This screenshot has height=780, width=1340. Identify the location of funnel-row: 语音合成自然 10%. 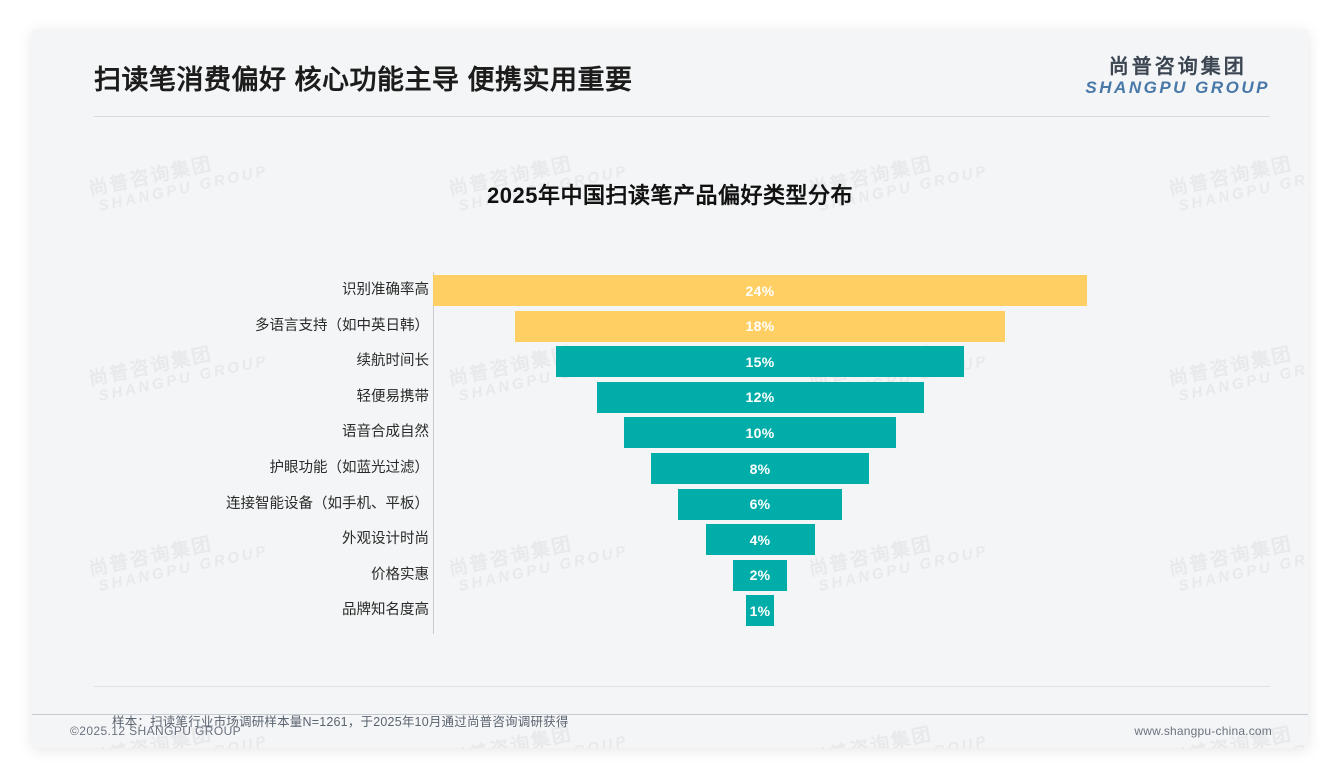
(670, 433).